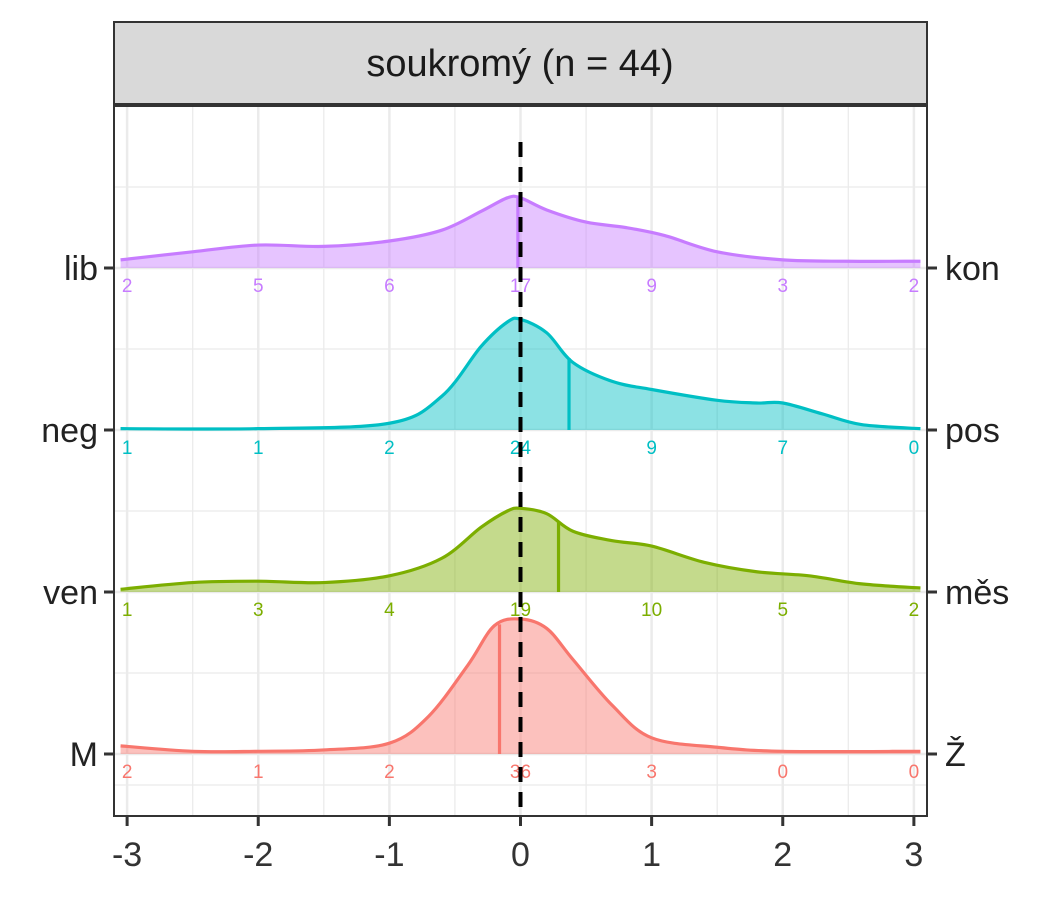 The height and width of the screenshot is (900, 1050). Describe the element at coordinates (389, 286) in the screenshot. I see `count-label: 6` at that location.